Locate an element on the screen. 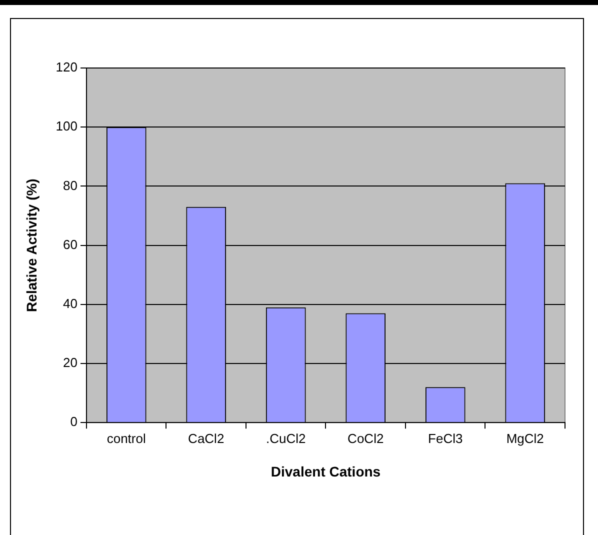 The height and width of the screenshot is (535, 598). y-tick-label: 120 is located at coordinates (67, 67).